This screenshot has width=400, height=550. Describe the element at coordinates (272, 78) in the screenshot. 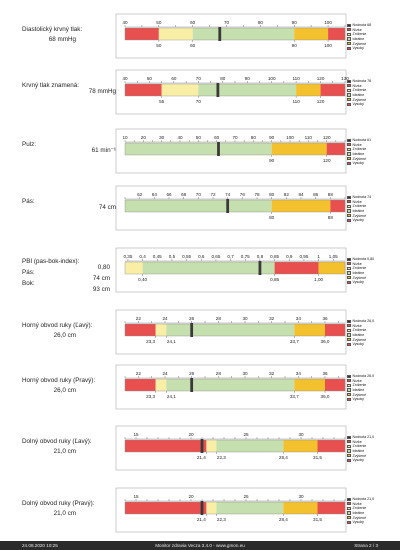

I see `tick-label: 100` at that location.